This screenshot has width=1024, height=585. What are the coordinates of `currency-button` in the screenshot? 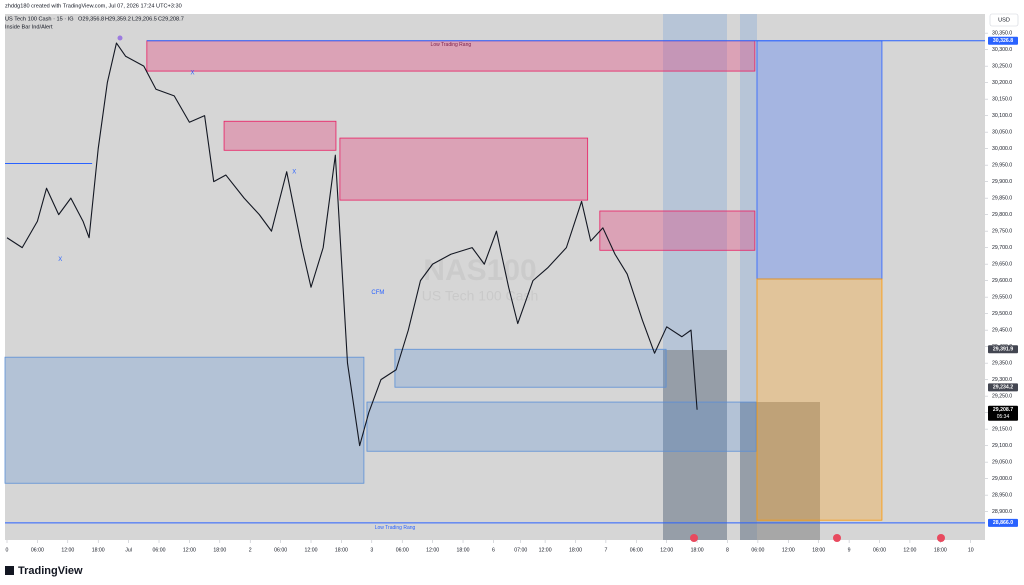 It's located at (1004, 20).